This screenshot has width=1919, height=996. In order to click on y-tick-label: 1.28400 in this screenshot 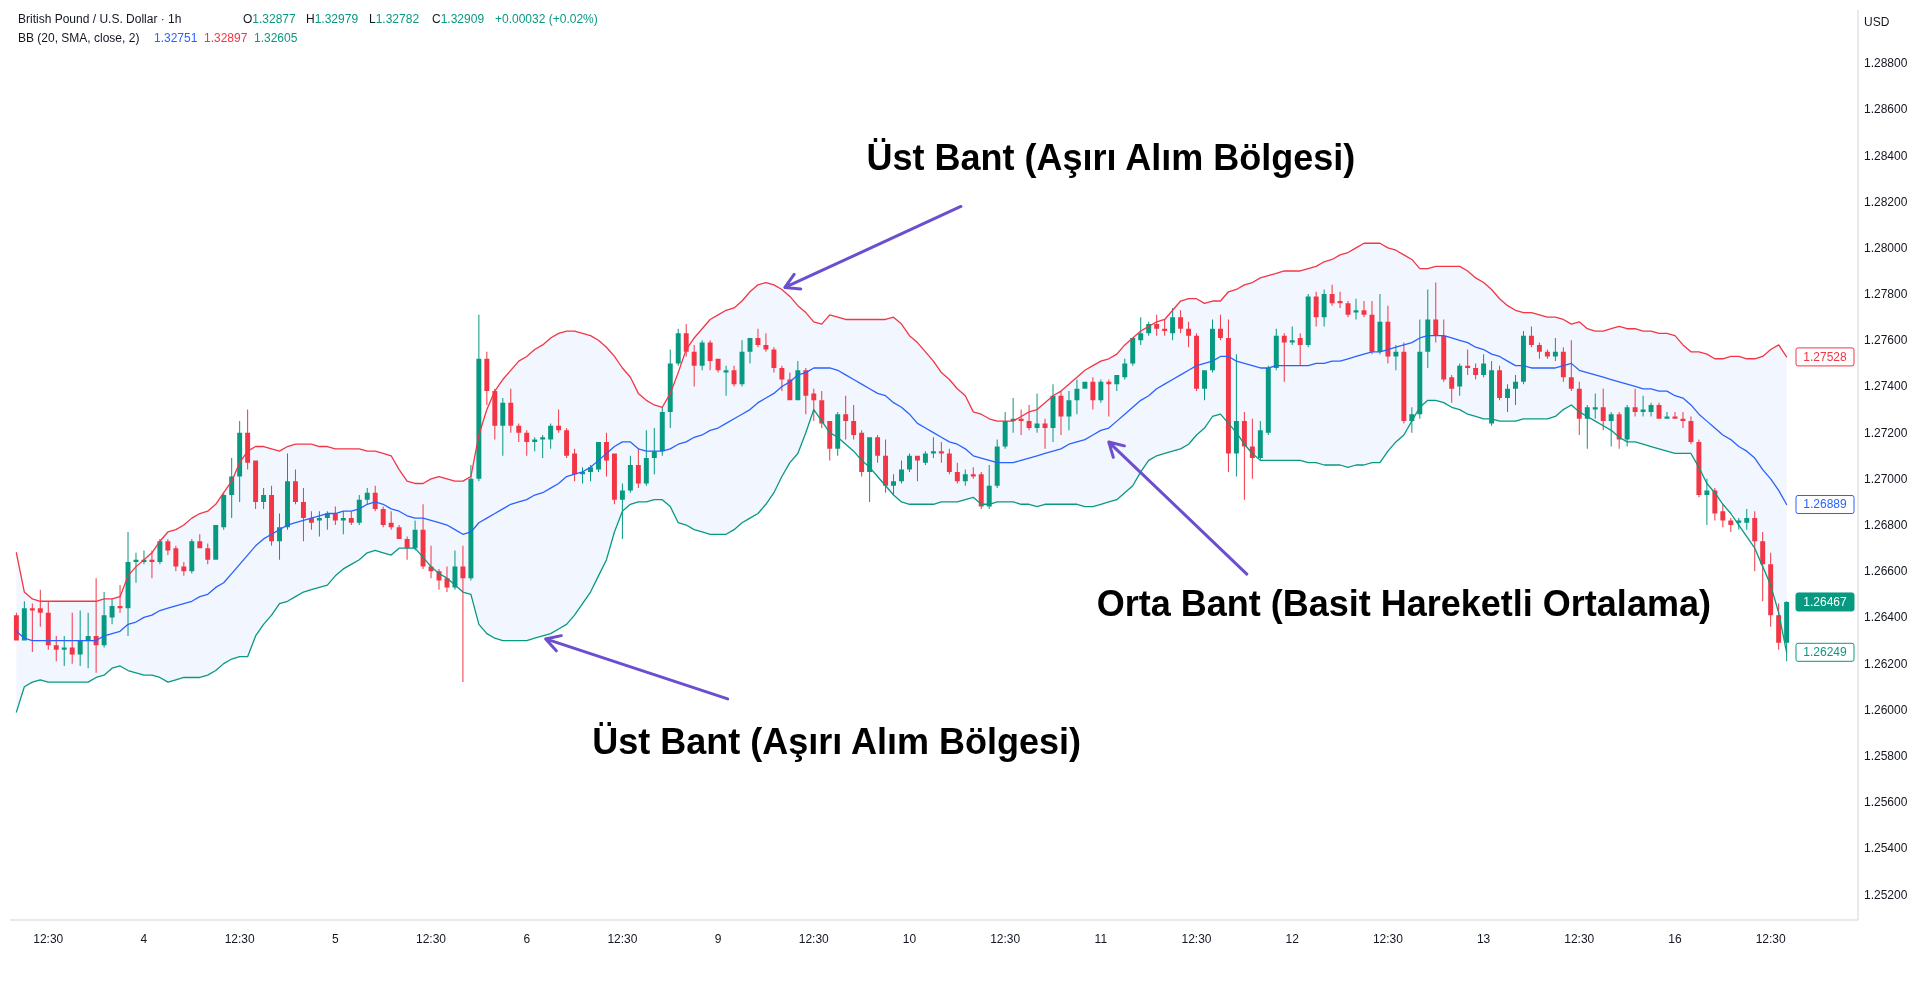, I will do `click(1886, 155)`.